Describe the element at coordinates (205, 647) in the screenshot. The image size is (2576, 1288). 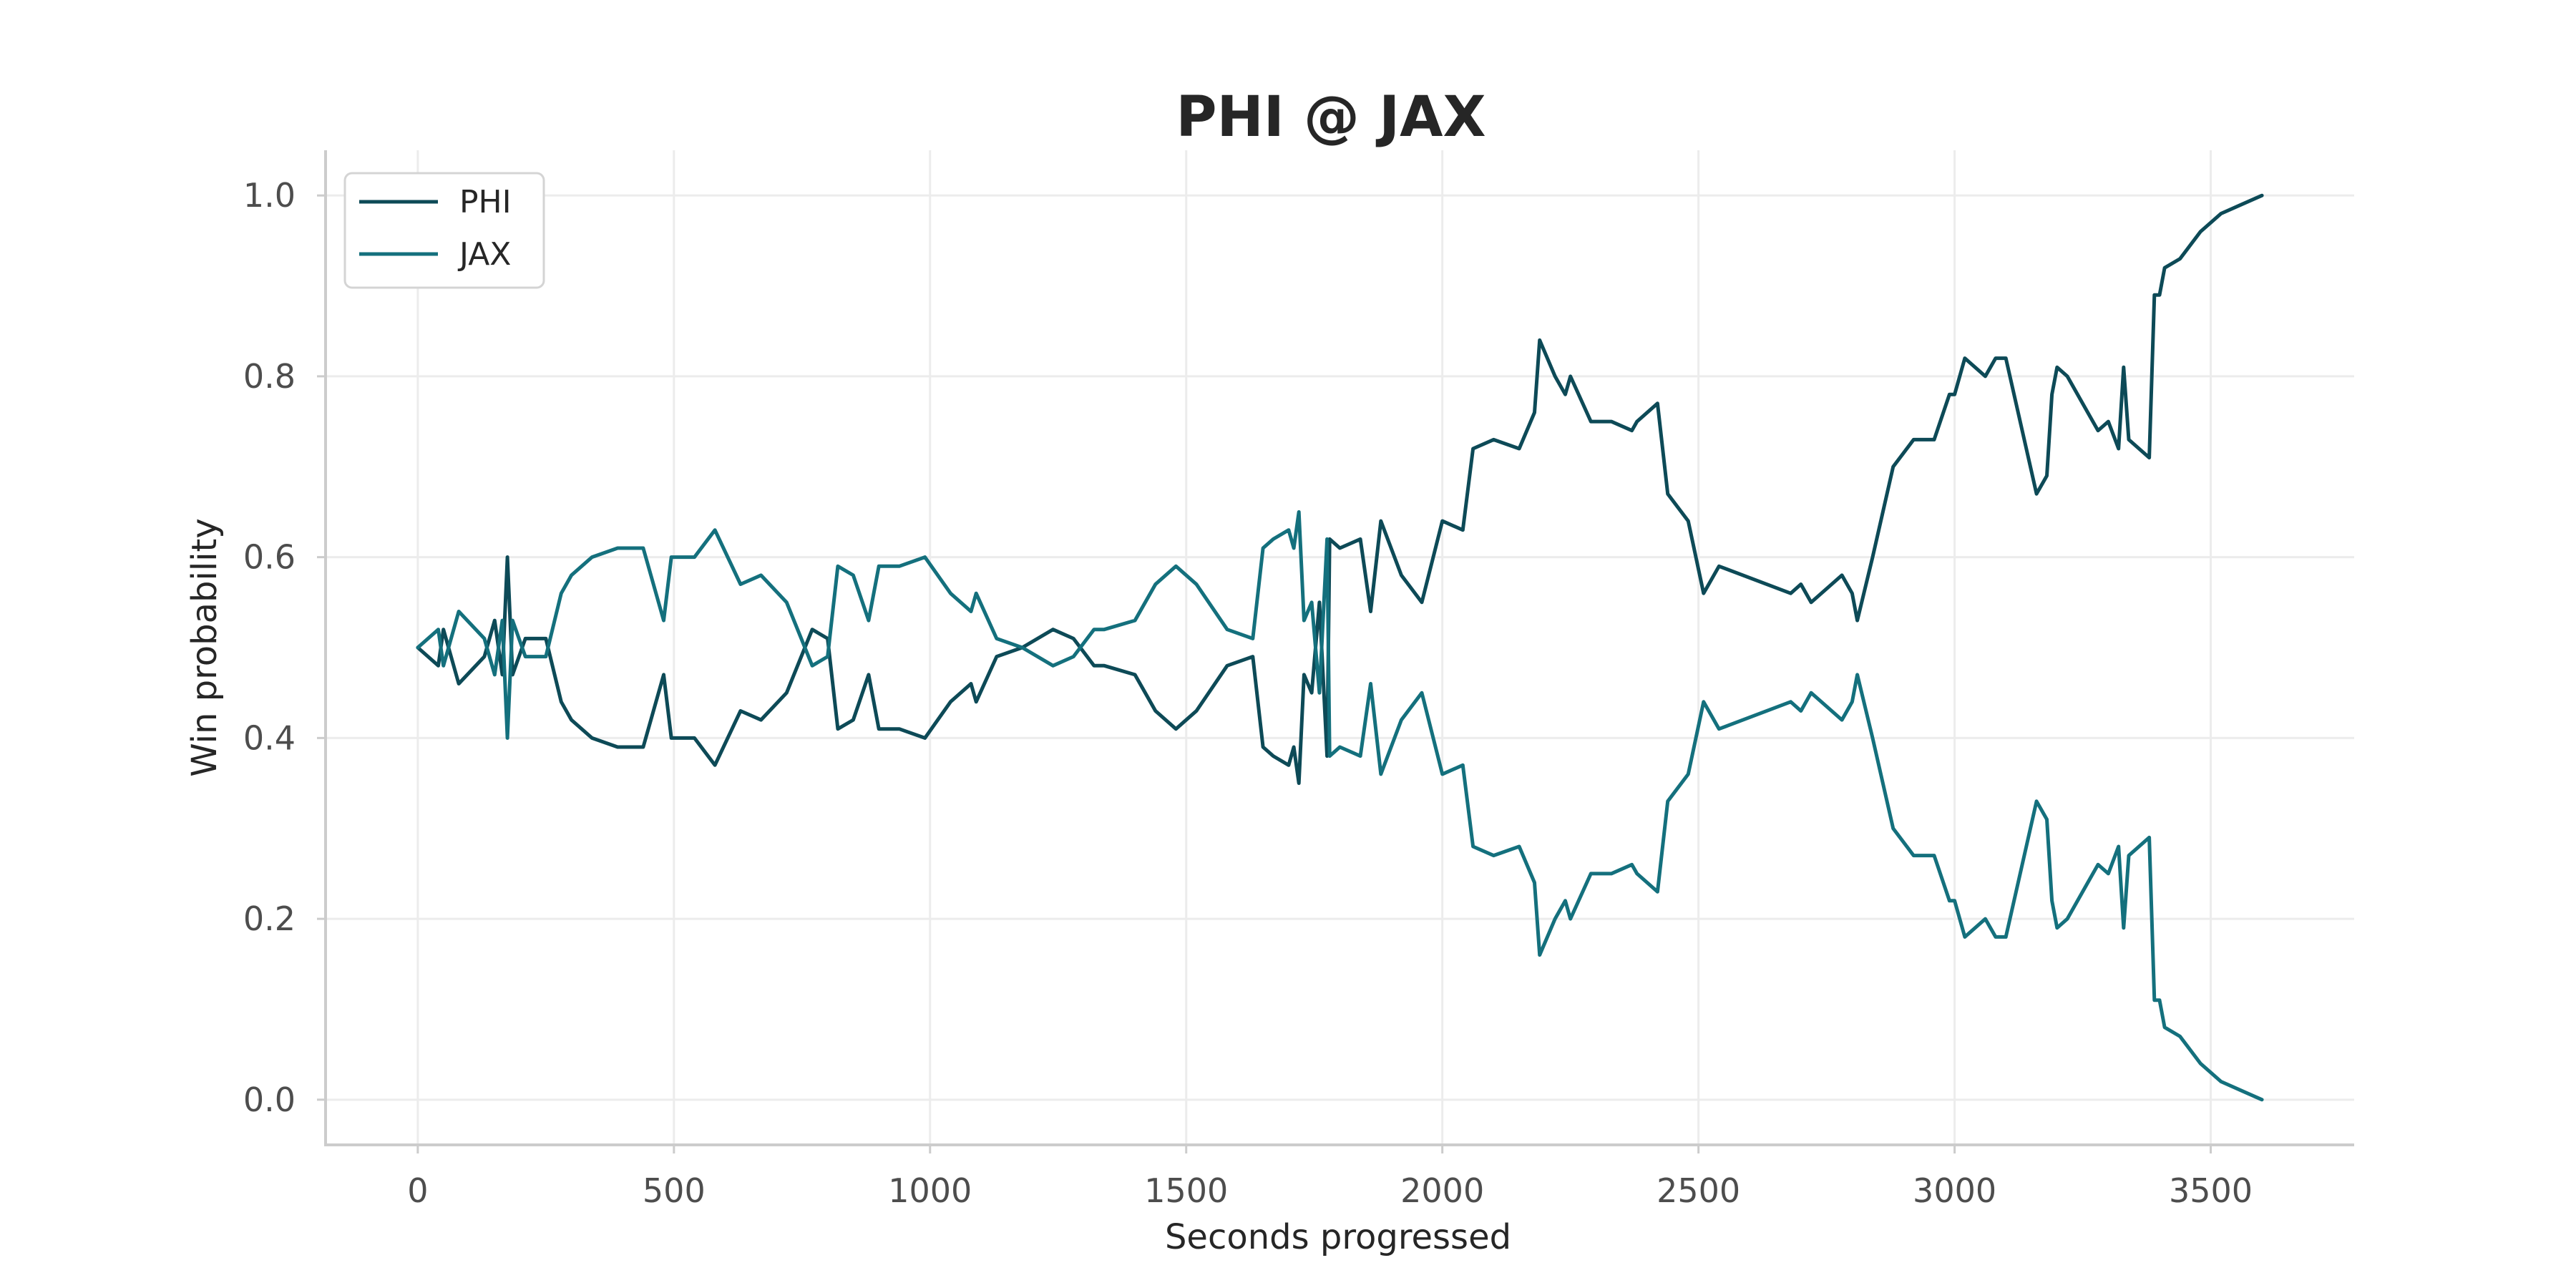
I see `y-axis-label: Win probability` at that location.